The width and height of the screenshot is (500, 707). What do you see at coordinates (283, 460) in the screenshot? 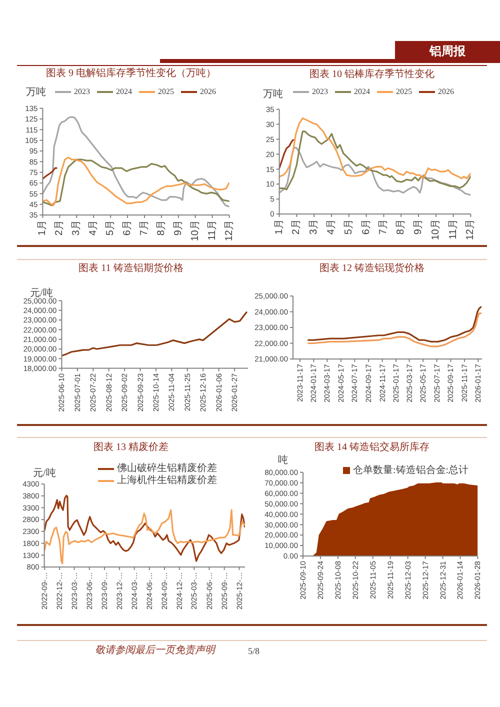
I see `y-axis-title: 吨` at bounding box center [283, 460].